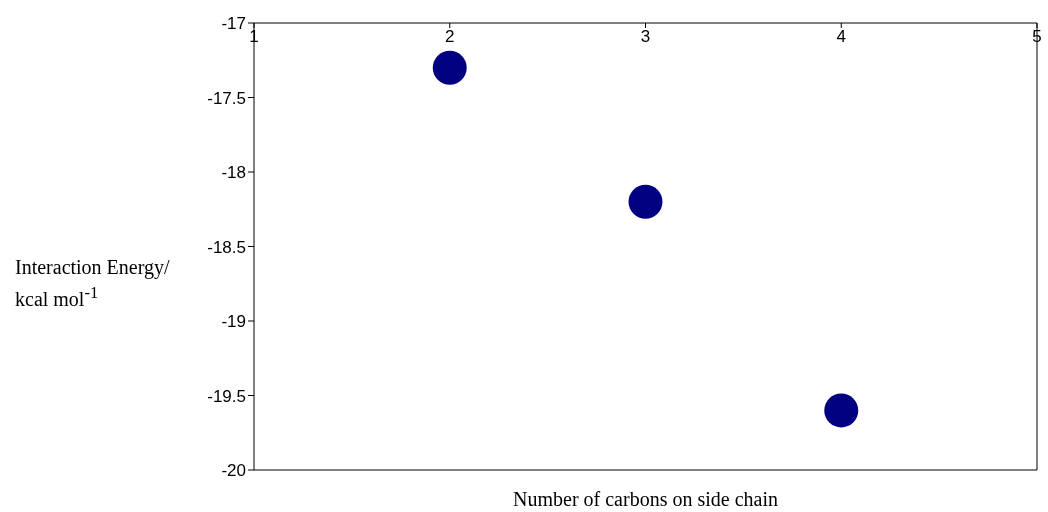  What do you see at coordinates (233, 24) in the screenshot?
I see `y-tick-label: -17` at bounding box center [233, 24].